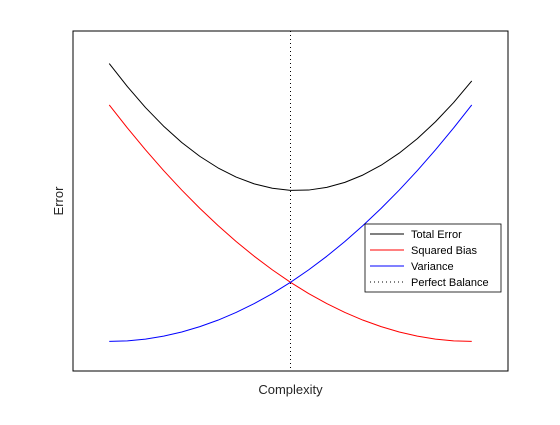 This screenshot has width=560, height=425. Describe the element at coordinates (436, 235) in the screenshot. I see `legend-label-total-error: Total Error` at that location.